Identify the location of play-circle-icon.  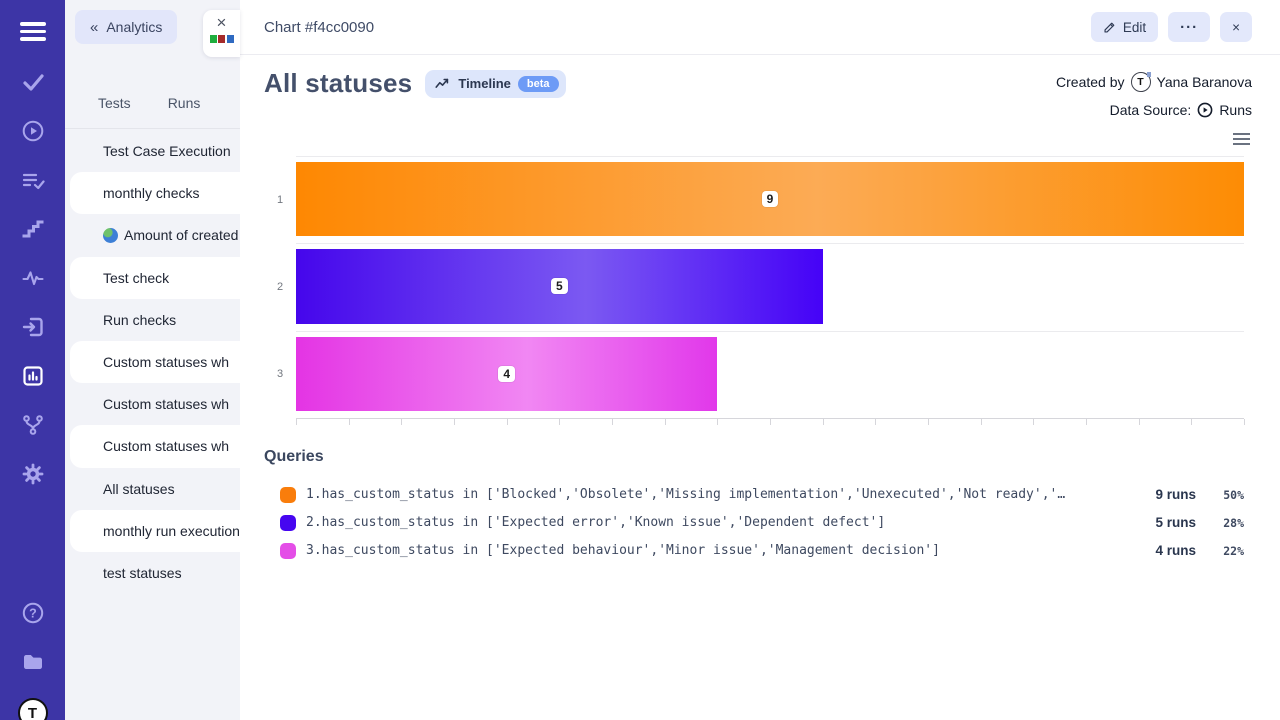
(33, 131).